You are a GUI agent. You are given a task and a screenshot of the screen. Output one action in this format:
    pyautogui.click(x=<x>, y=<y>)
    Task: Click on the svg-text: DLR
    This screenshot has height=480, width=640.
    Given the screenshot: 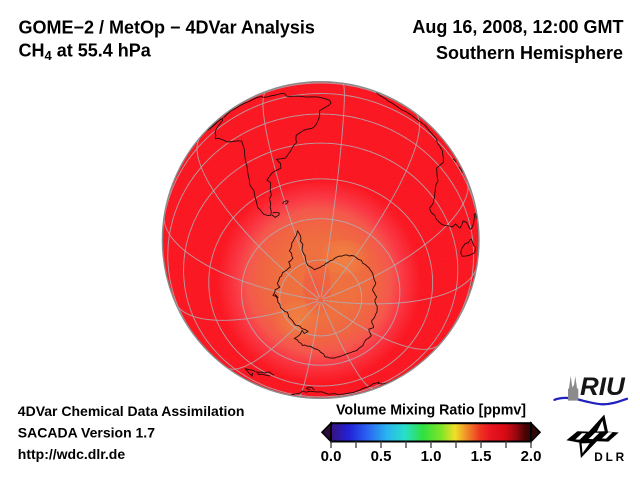 What is the action you would take?
    pyautogui.click(x=610, y=457)
    